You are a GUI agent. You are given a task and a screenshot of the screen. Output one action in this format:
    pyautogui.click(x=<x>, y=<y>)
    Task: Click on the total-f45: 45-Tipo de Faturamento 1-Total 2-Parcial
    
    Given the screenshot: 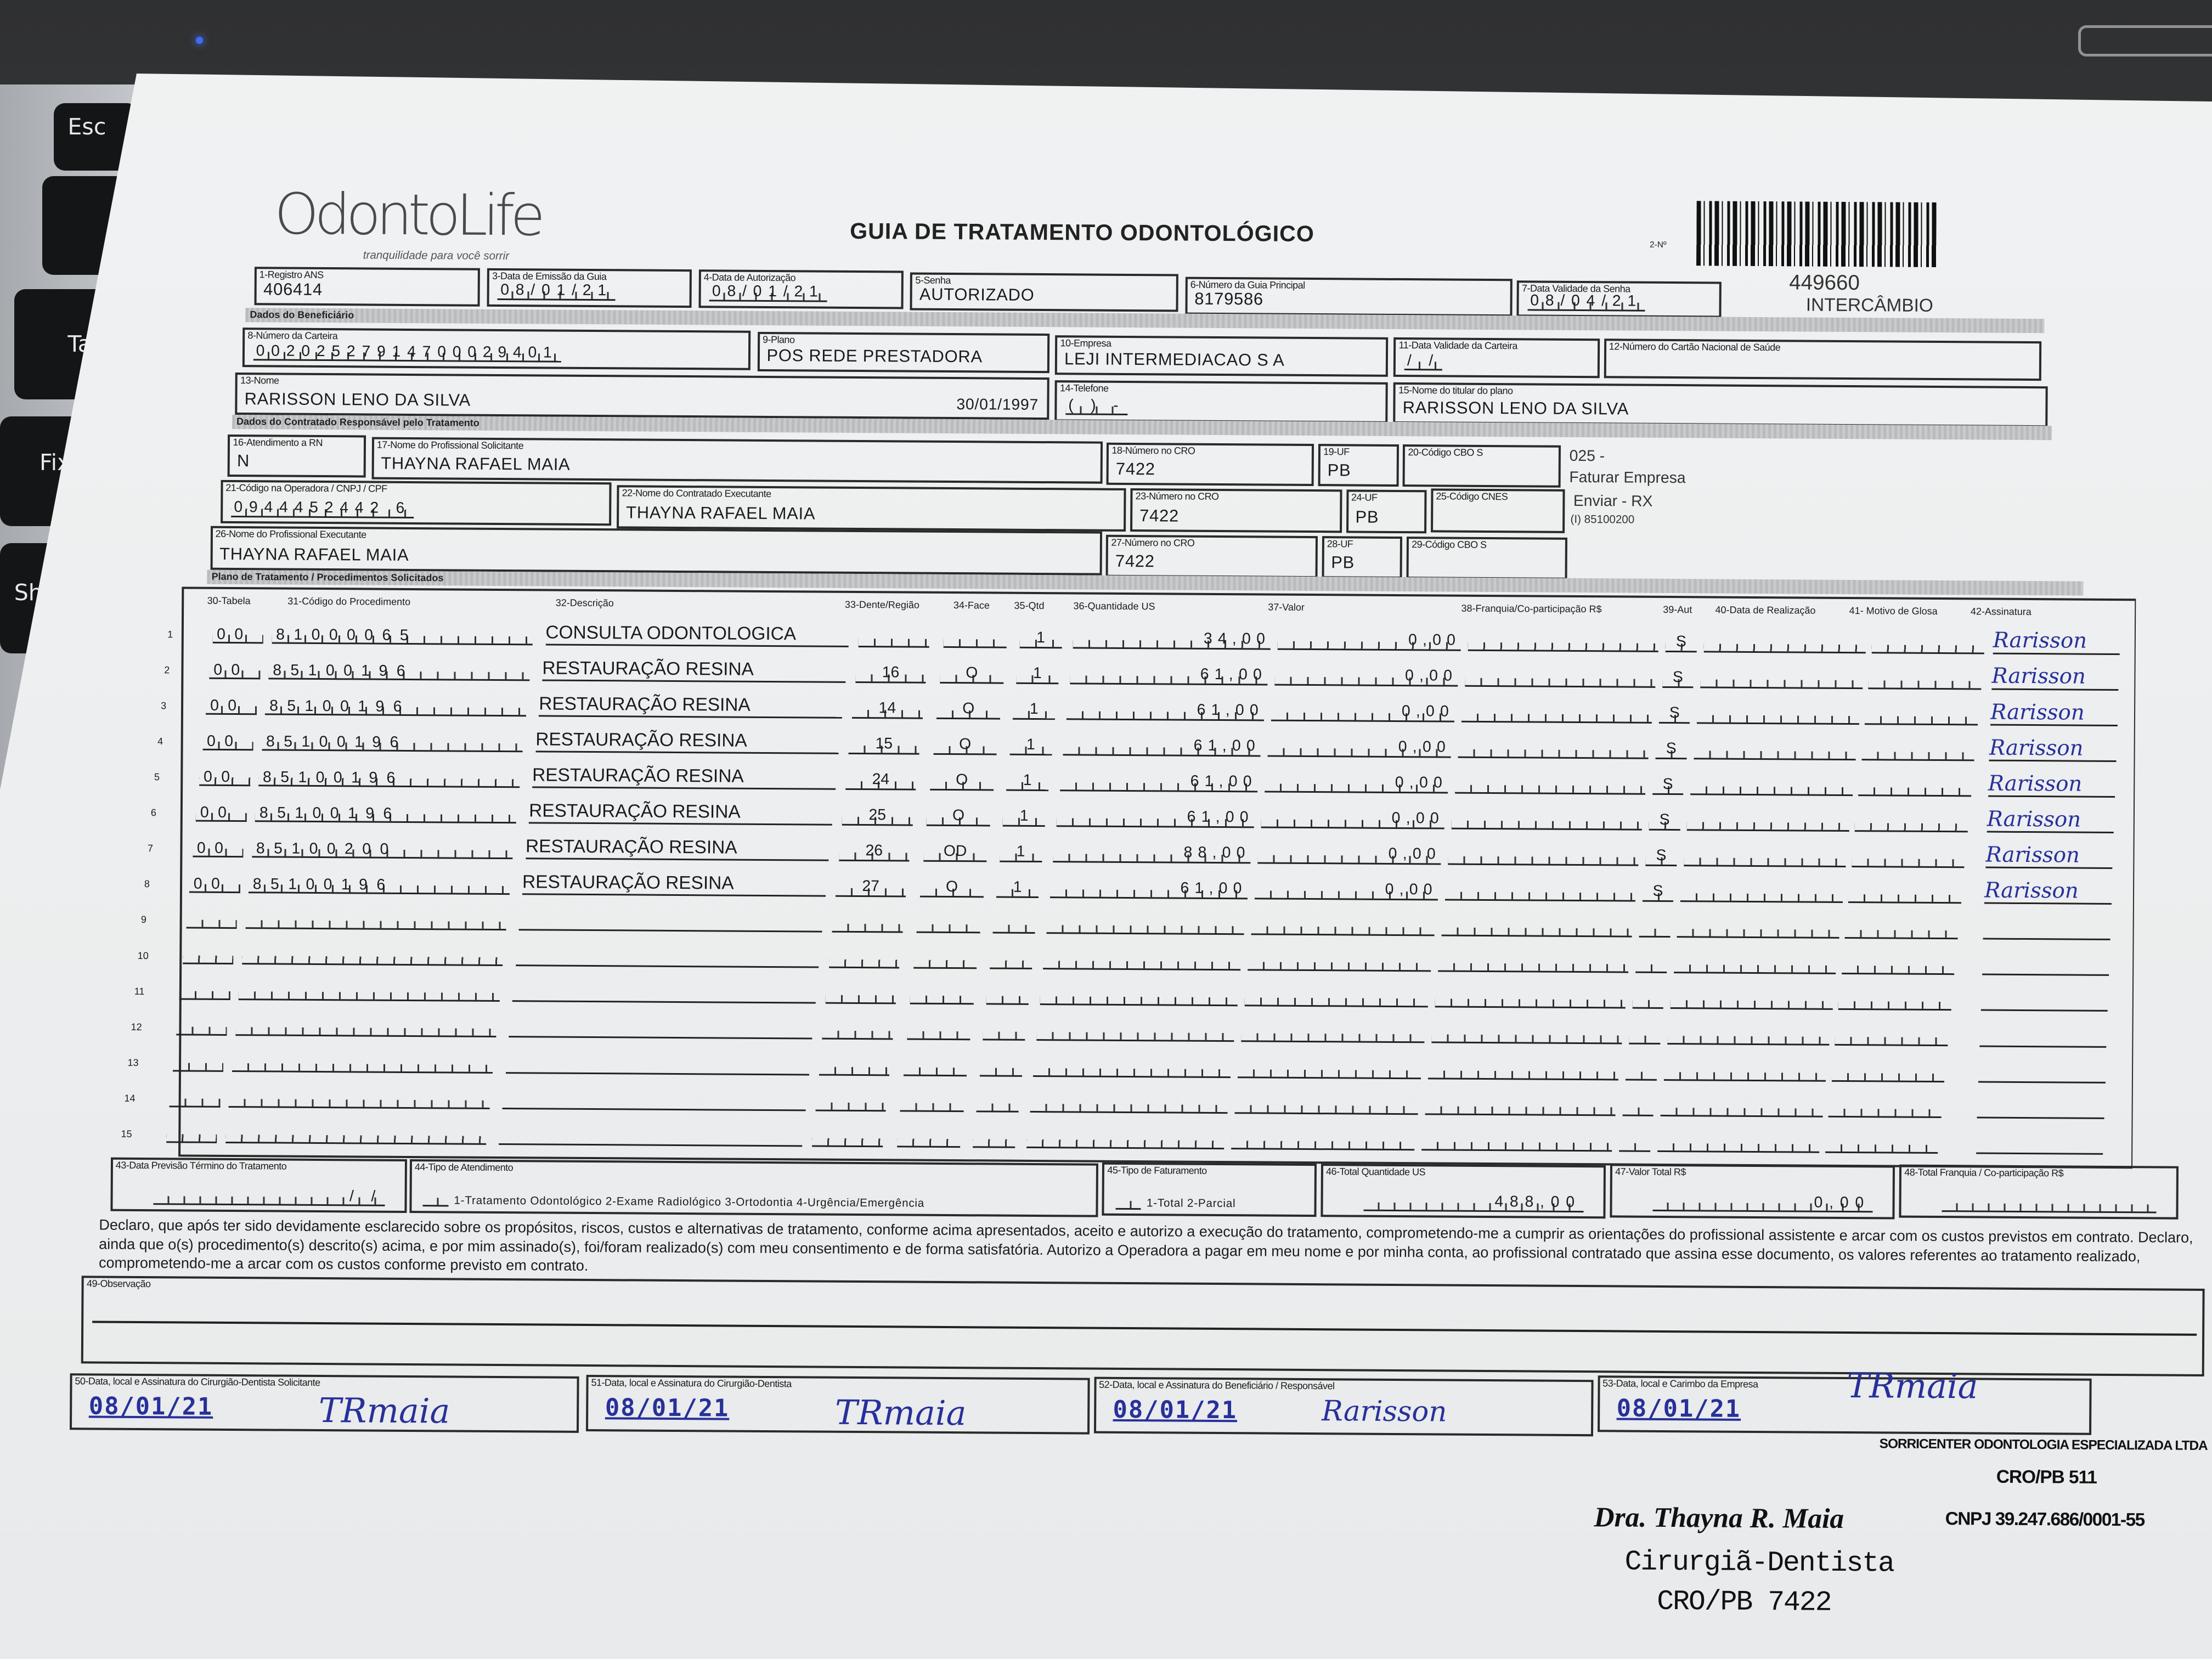 What is the action you would take?
    pyautogui.click(x=1209, y=1190)
    